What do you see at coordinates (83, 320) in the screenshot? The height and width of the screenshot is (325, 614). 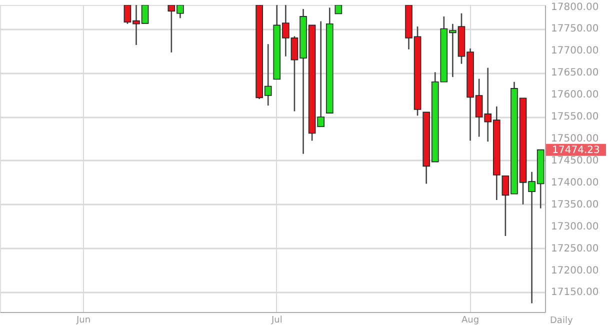 I see `x-tick-label: Jun` at bounding box center [83, 320].